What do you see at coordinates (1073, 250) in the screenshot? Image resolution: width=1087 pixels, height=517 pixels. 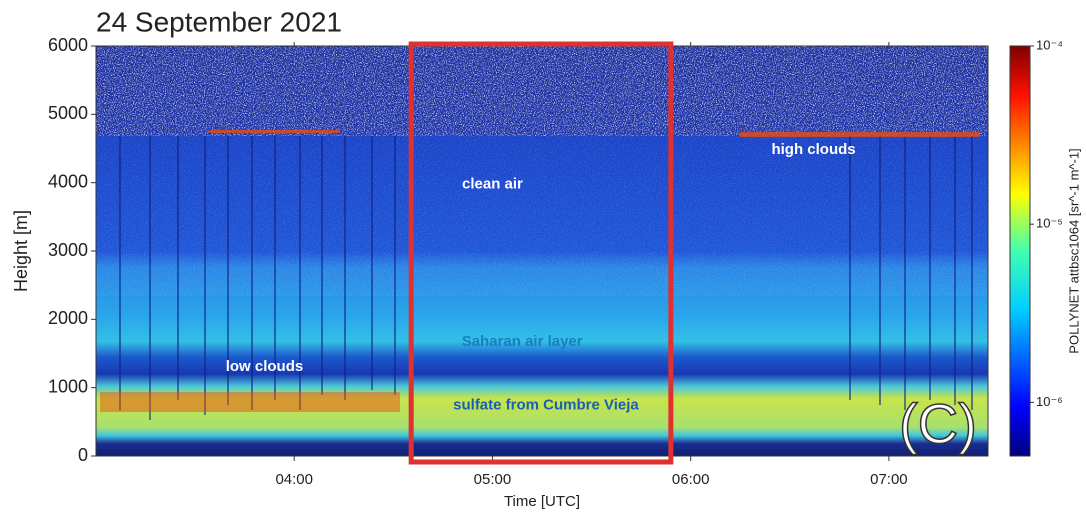 I see `colorbar-title: POLLYNET attbsc1064 [sr^-1 m^-1]` at bounding box center [1073, 250].